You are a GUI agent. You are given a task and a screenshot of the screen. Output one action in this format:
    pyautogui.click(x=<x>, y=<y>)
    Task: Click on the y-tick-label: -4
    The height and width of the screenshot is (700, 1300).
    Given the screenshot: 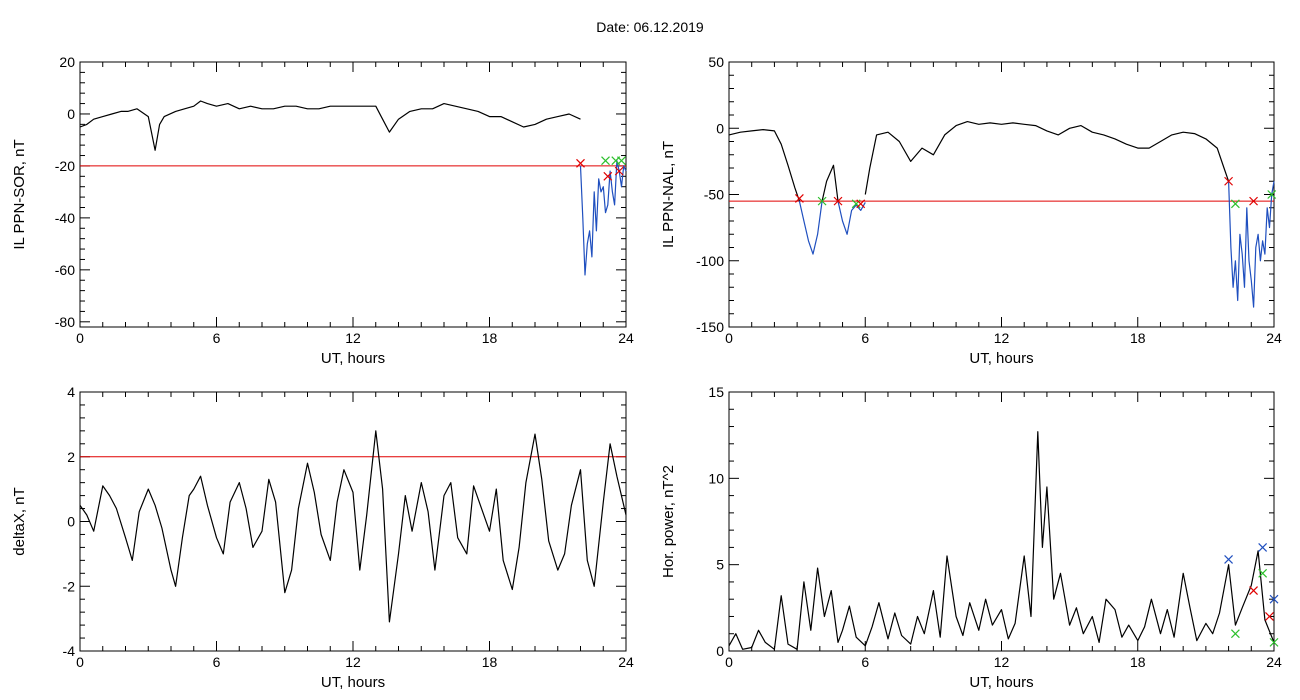 What is the action you would take?
    pyautogui.click(x=69, y=651)
    